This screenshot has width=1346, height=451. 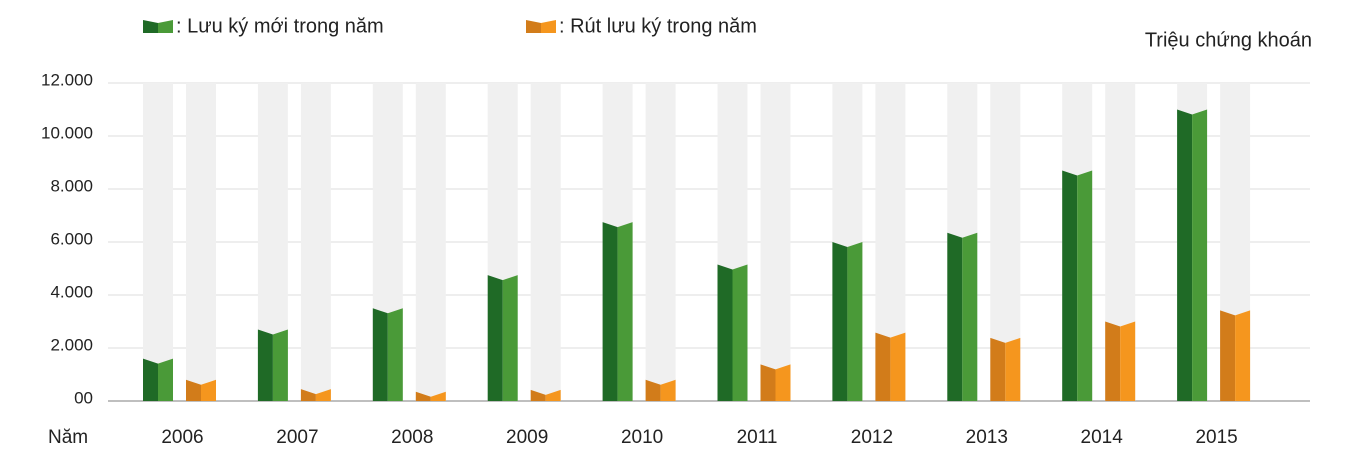 I want to click on x-tick-label: 2009, so click(x=527, y=437).